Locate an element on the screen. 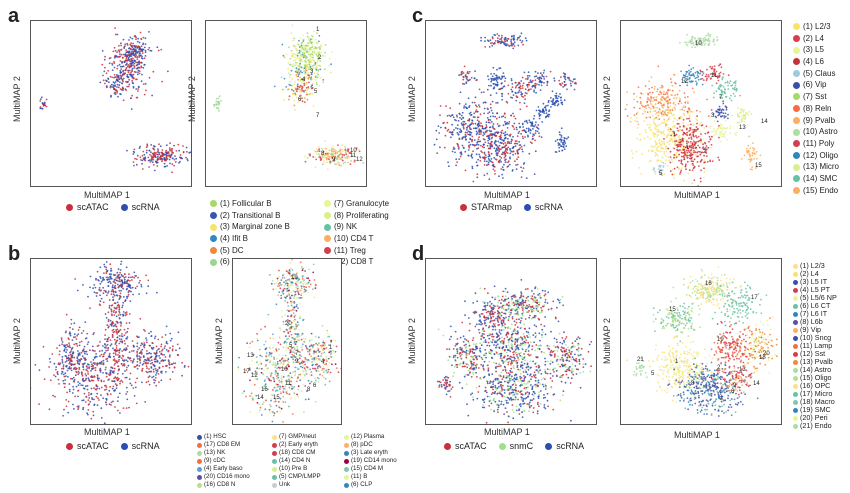 The height and width of the screenshot is (493, 850). legend-label: (1) Follicular B is located at coordinates (246, 203).